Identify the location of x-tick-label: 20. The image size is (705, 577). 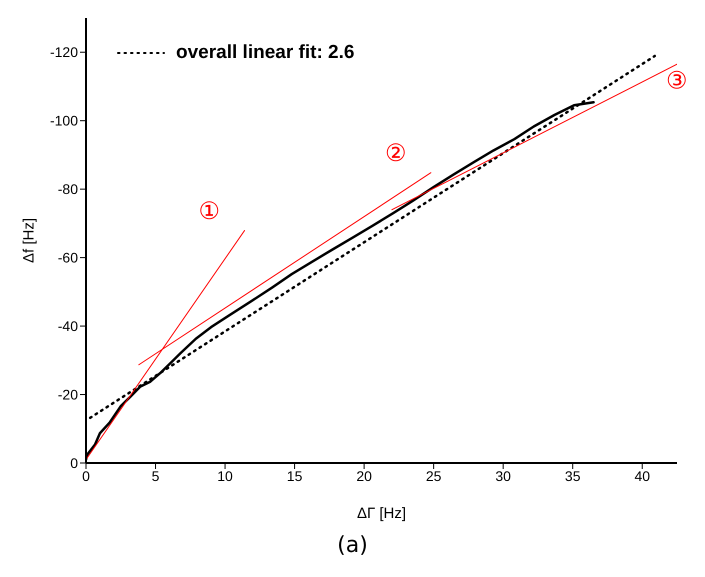
(364, 476).